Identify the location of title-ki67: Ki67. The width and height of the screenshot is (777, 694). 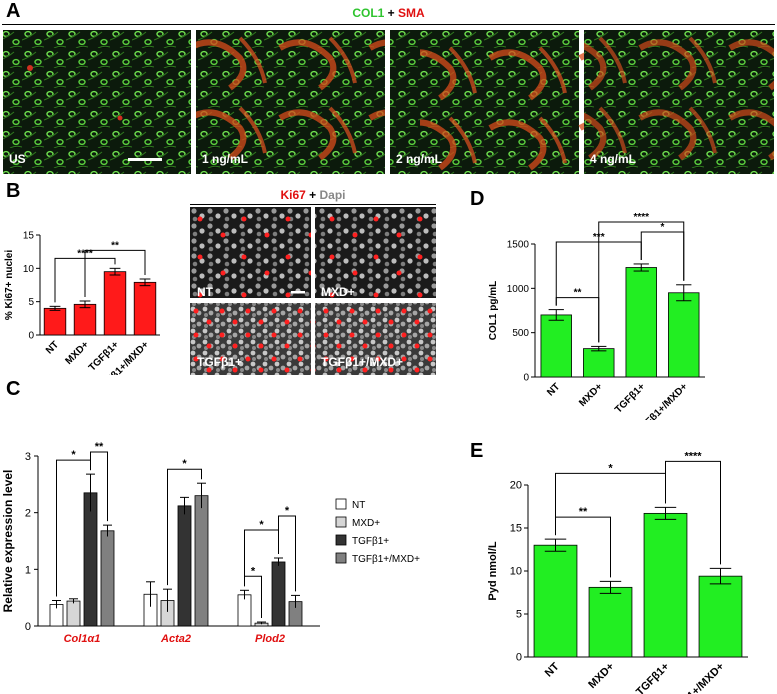
(293, 195).